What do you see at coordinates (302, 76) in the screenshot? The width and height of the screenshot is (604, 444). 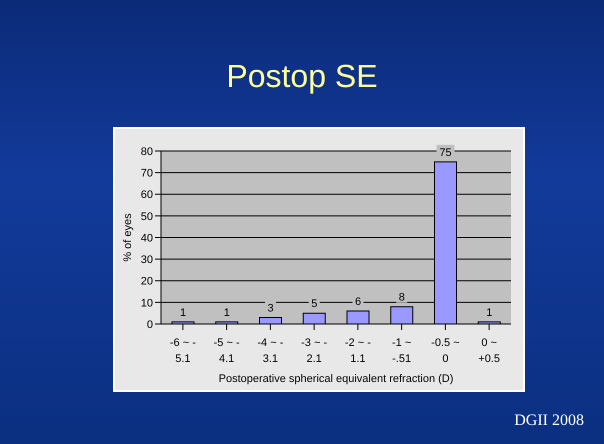 I see `chart-title: Postop SE` at bounding box center [302, 76].